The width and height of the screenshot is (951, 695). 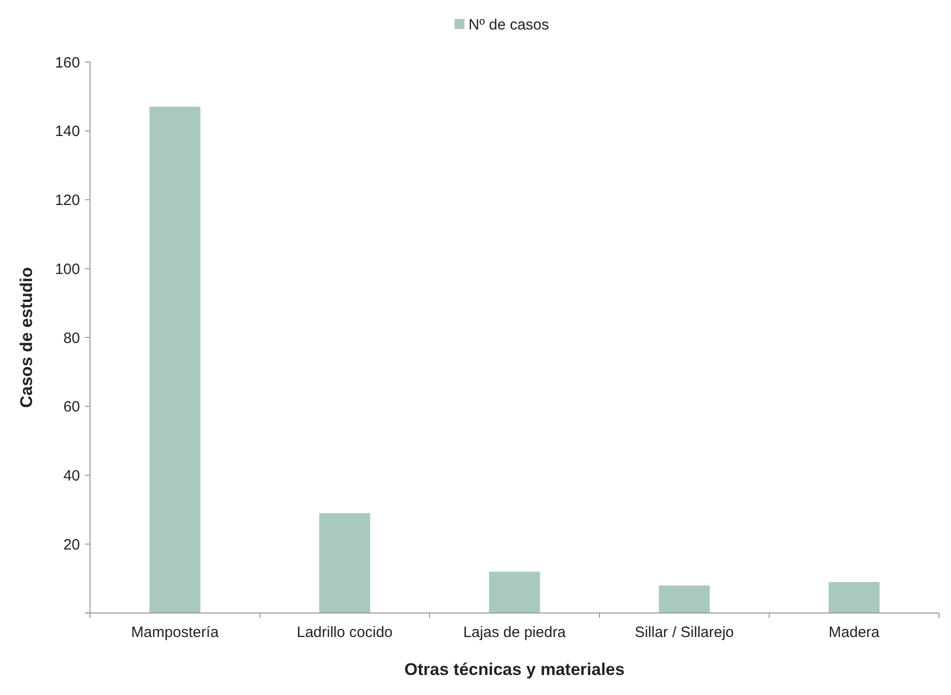 I want to click on x-tick-label: Madera, so click(x=854, y=632).